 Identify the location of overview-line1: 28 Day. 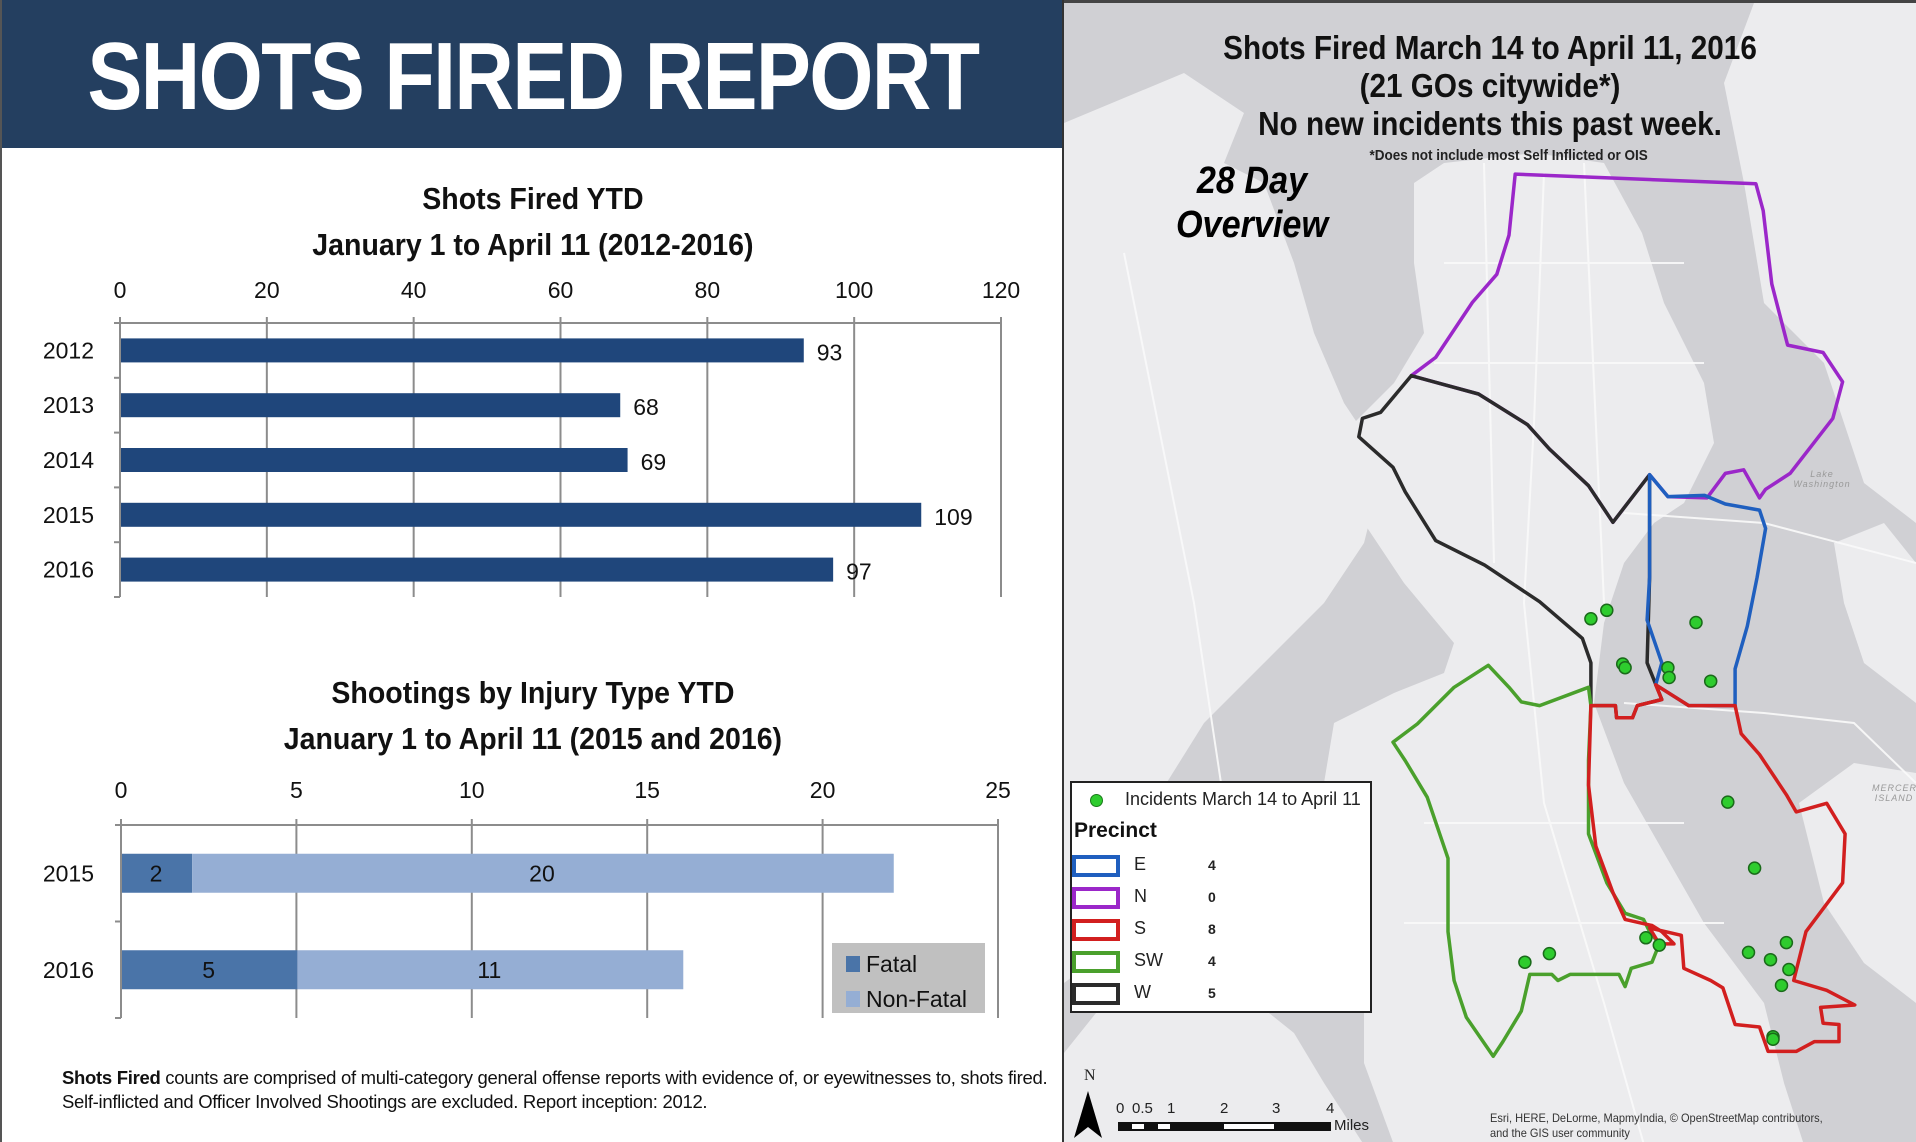
(1252, 181).